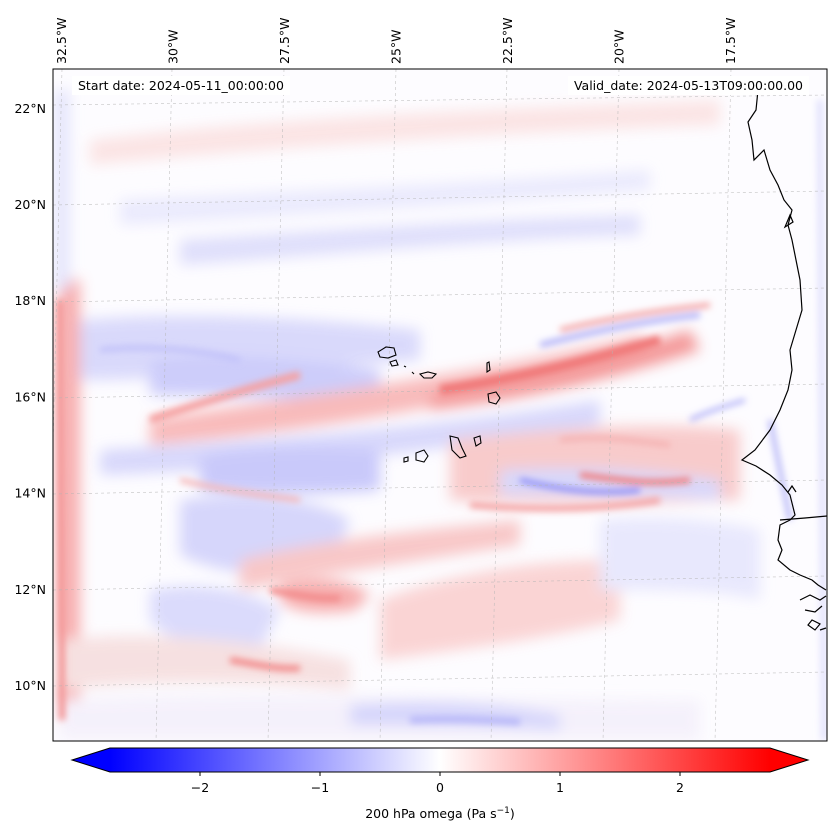 The image size is (837, 839). I want to click on lon-label-3: 25°W, so click(396, 46).